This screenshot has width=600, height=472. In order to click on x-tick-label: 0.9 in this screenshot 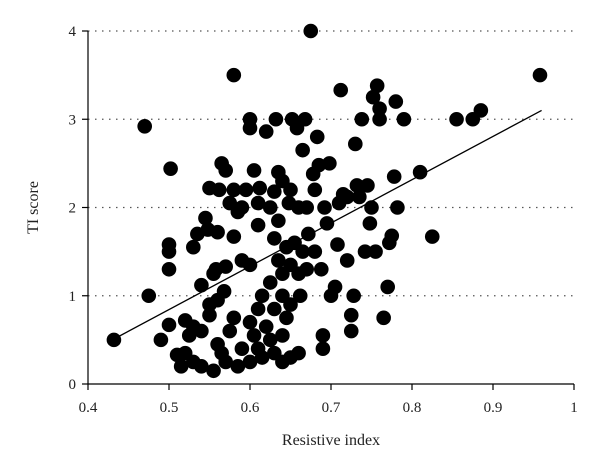, I will do `click(493, 408)`.